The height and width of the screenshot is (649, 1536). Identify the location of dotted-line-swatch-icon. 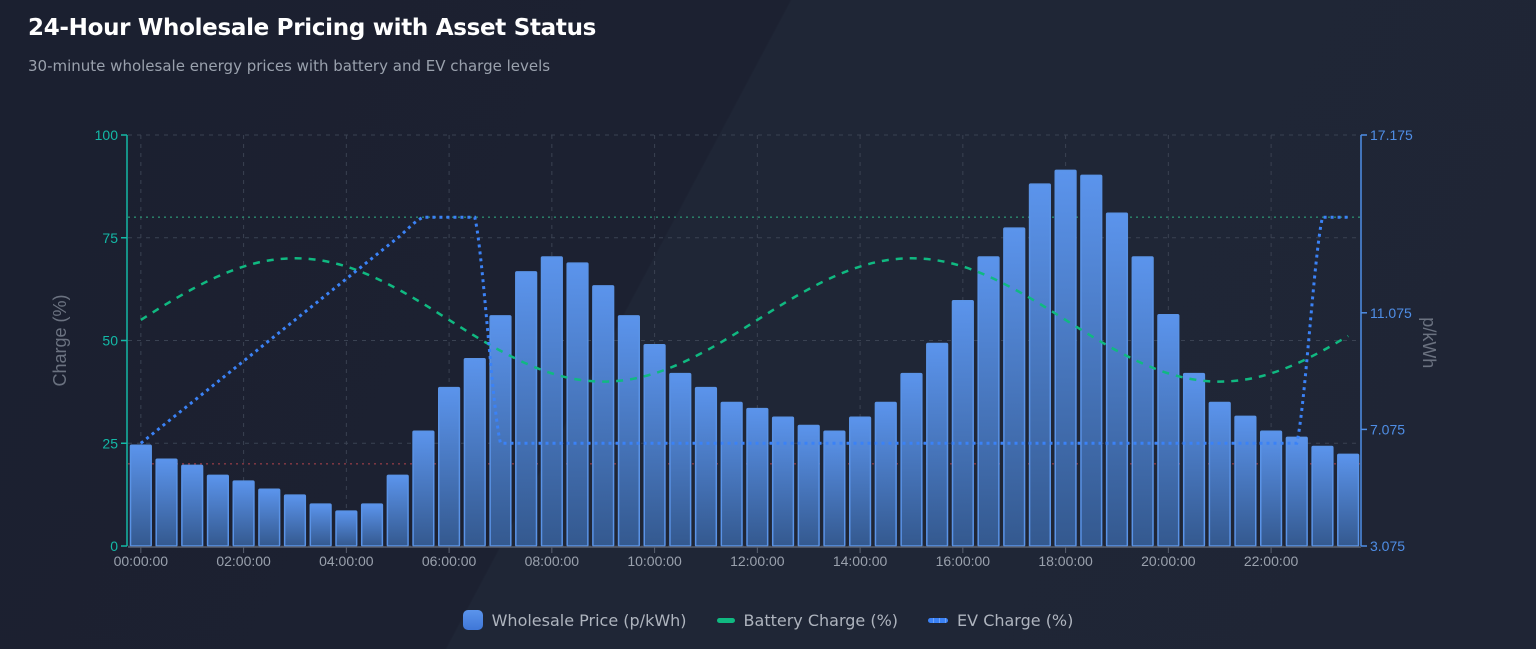
(938, 620).